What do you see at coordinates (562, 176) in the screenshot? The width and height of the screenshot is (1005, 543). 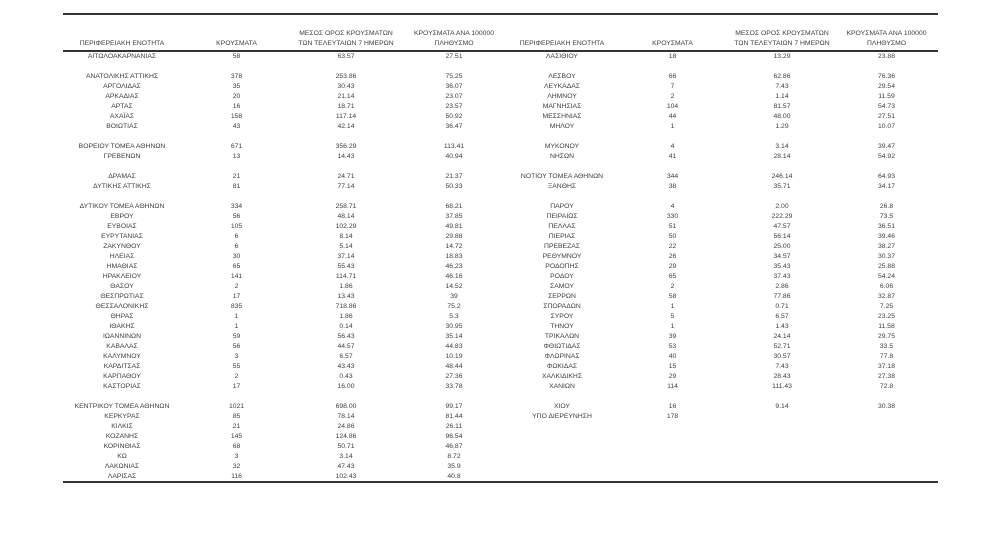 I see `region-cell: ΝΟΤΙΟΥ ΤΟΜΕΑ ΑΘΗΝΩΝ` at bounding box center [562, 176].